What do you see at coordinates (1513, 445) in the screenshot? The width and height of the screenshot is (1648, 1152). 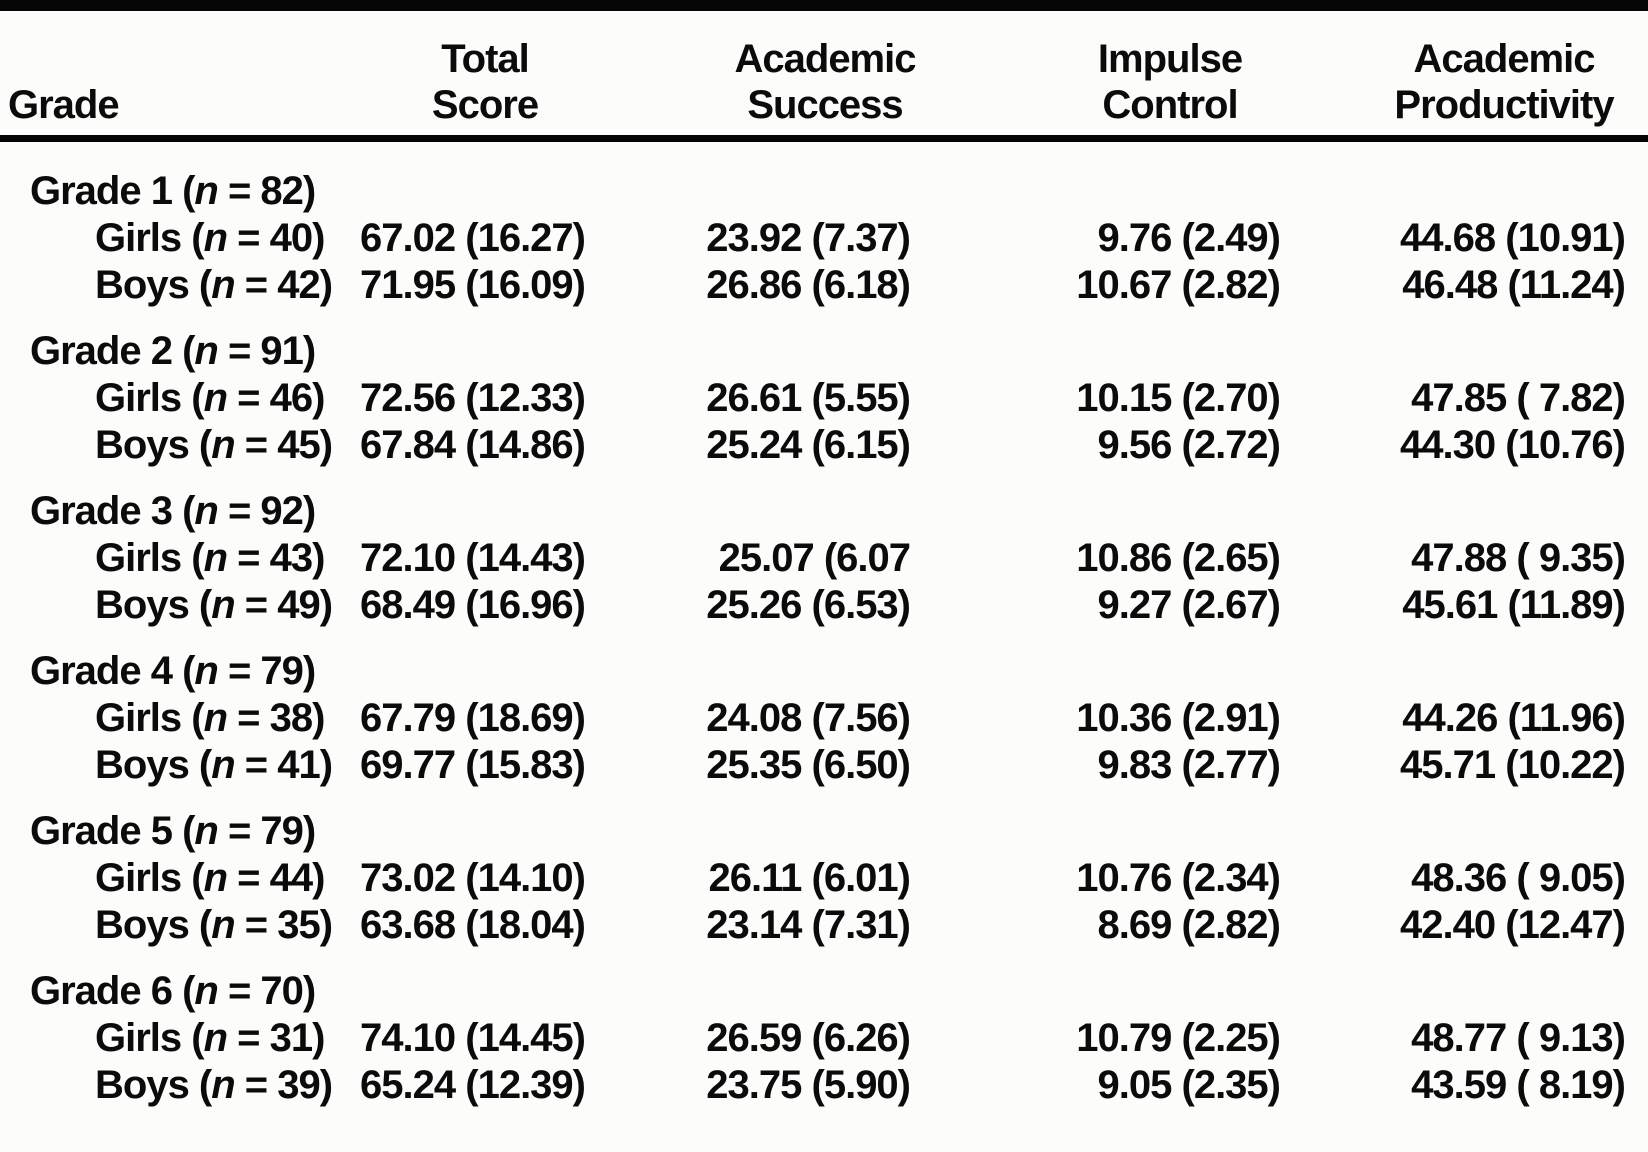 I see `value-academic-productivity: 44.30 (10.76)` at bounding box center [1513, 445].